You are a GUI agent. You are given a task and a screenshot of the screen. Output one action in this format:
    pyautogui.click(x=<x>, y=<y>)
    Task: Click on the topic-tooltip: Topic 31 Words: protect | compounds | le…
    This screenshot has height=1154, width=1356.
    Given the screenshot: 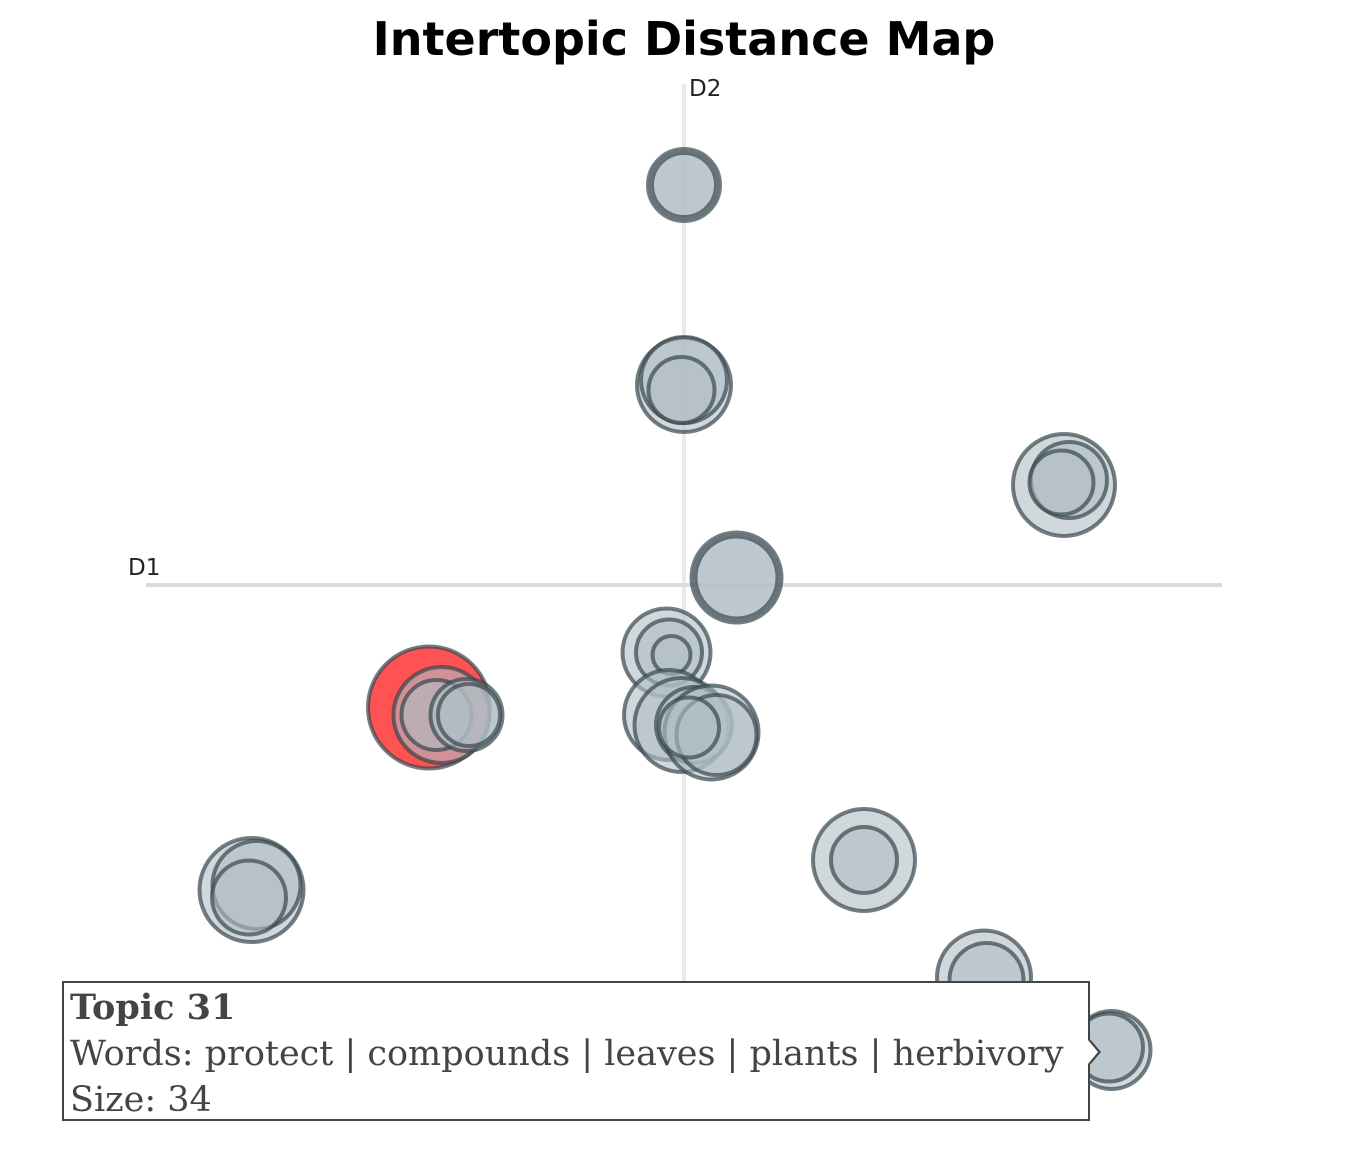 What is the action you would take?
    pyautogui.click(x=576, y=1051)
    